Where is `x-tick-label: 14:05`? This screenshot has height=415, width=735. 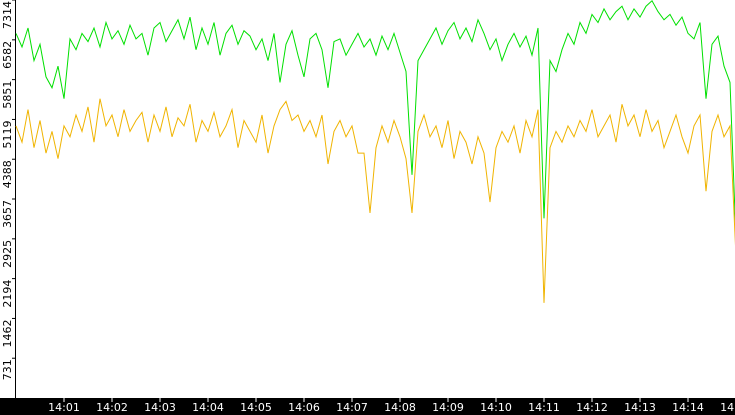 x-tick-label: 14:05 is located at coordinates (256, 407).